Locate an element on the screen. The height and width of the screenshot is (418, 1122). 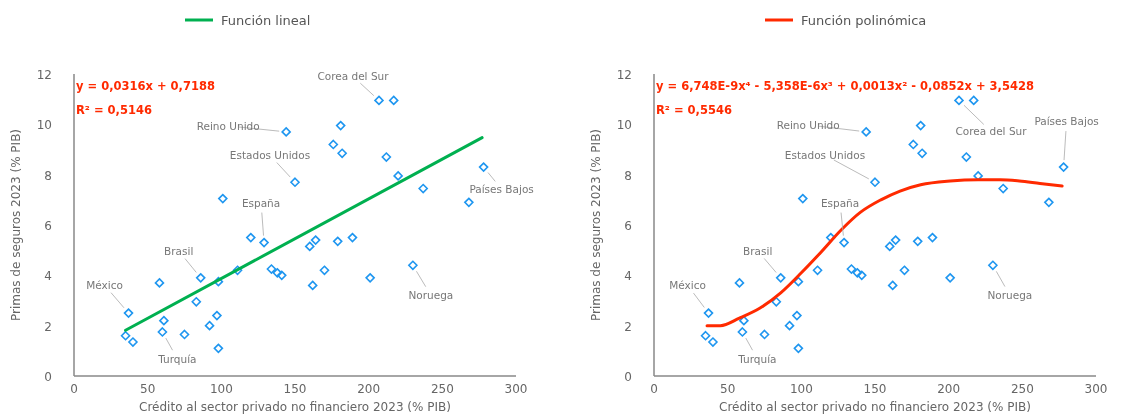
annotation: Estados Unidos is located at coordinates (825, 155).